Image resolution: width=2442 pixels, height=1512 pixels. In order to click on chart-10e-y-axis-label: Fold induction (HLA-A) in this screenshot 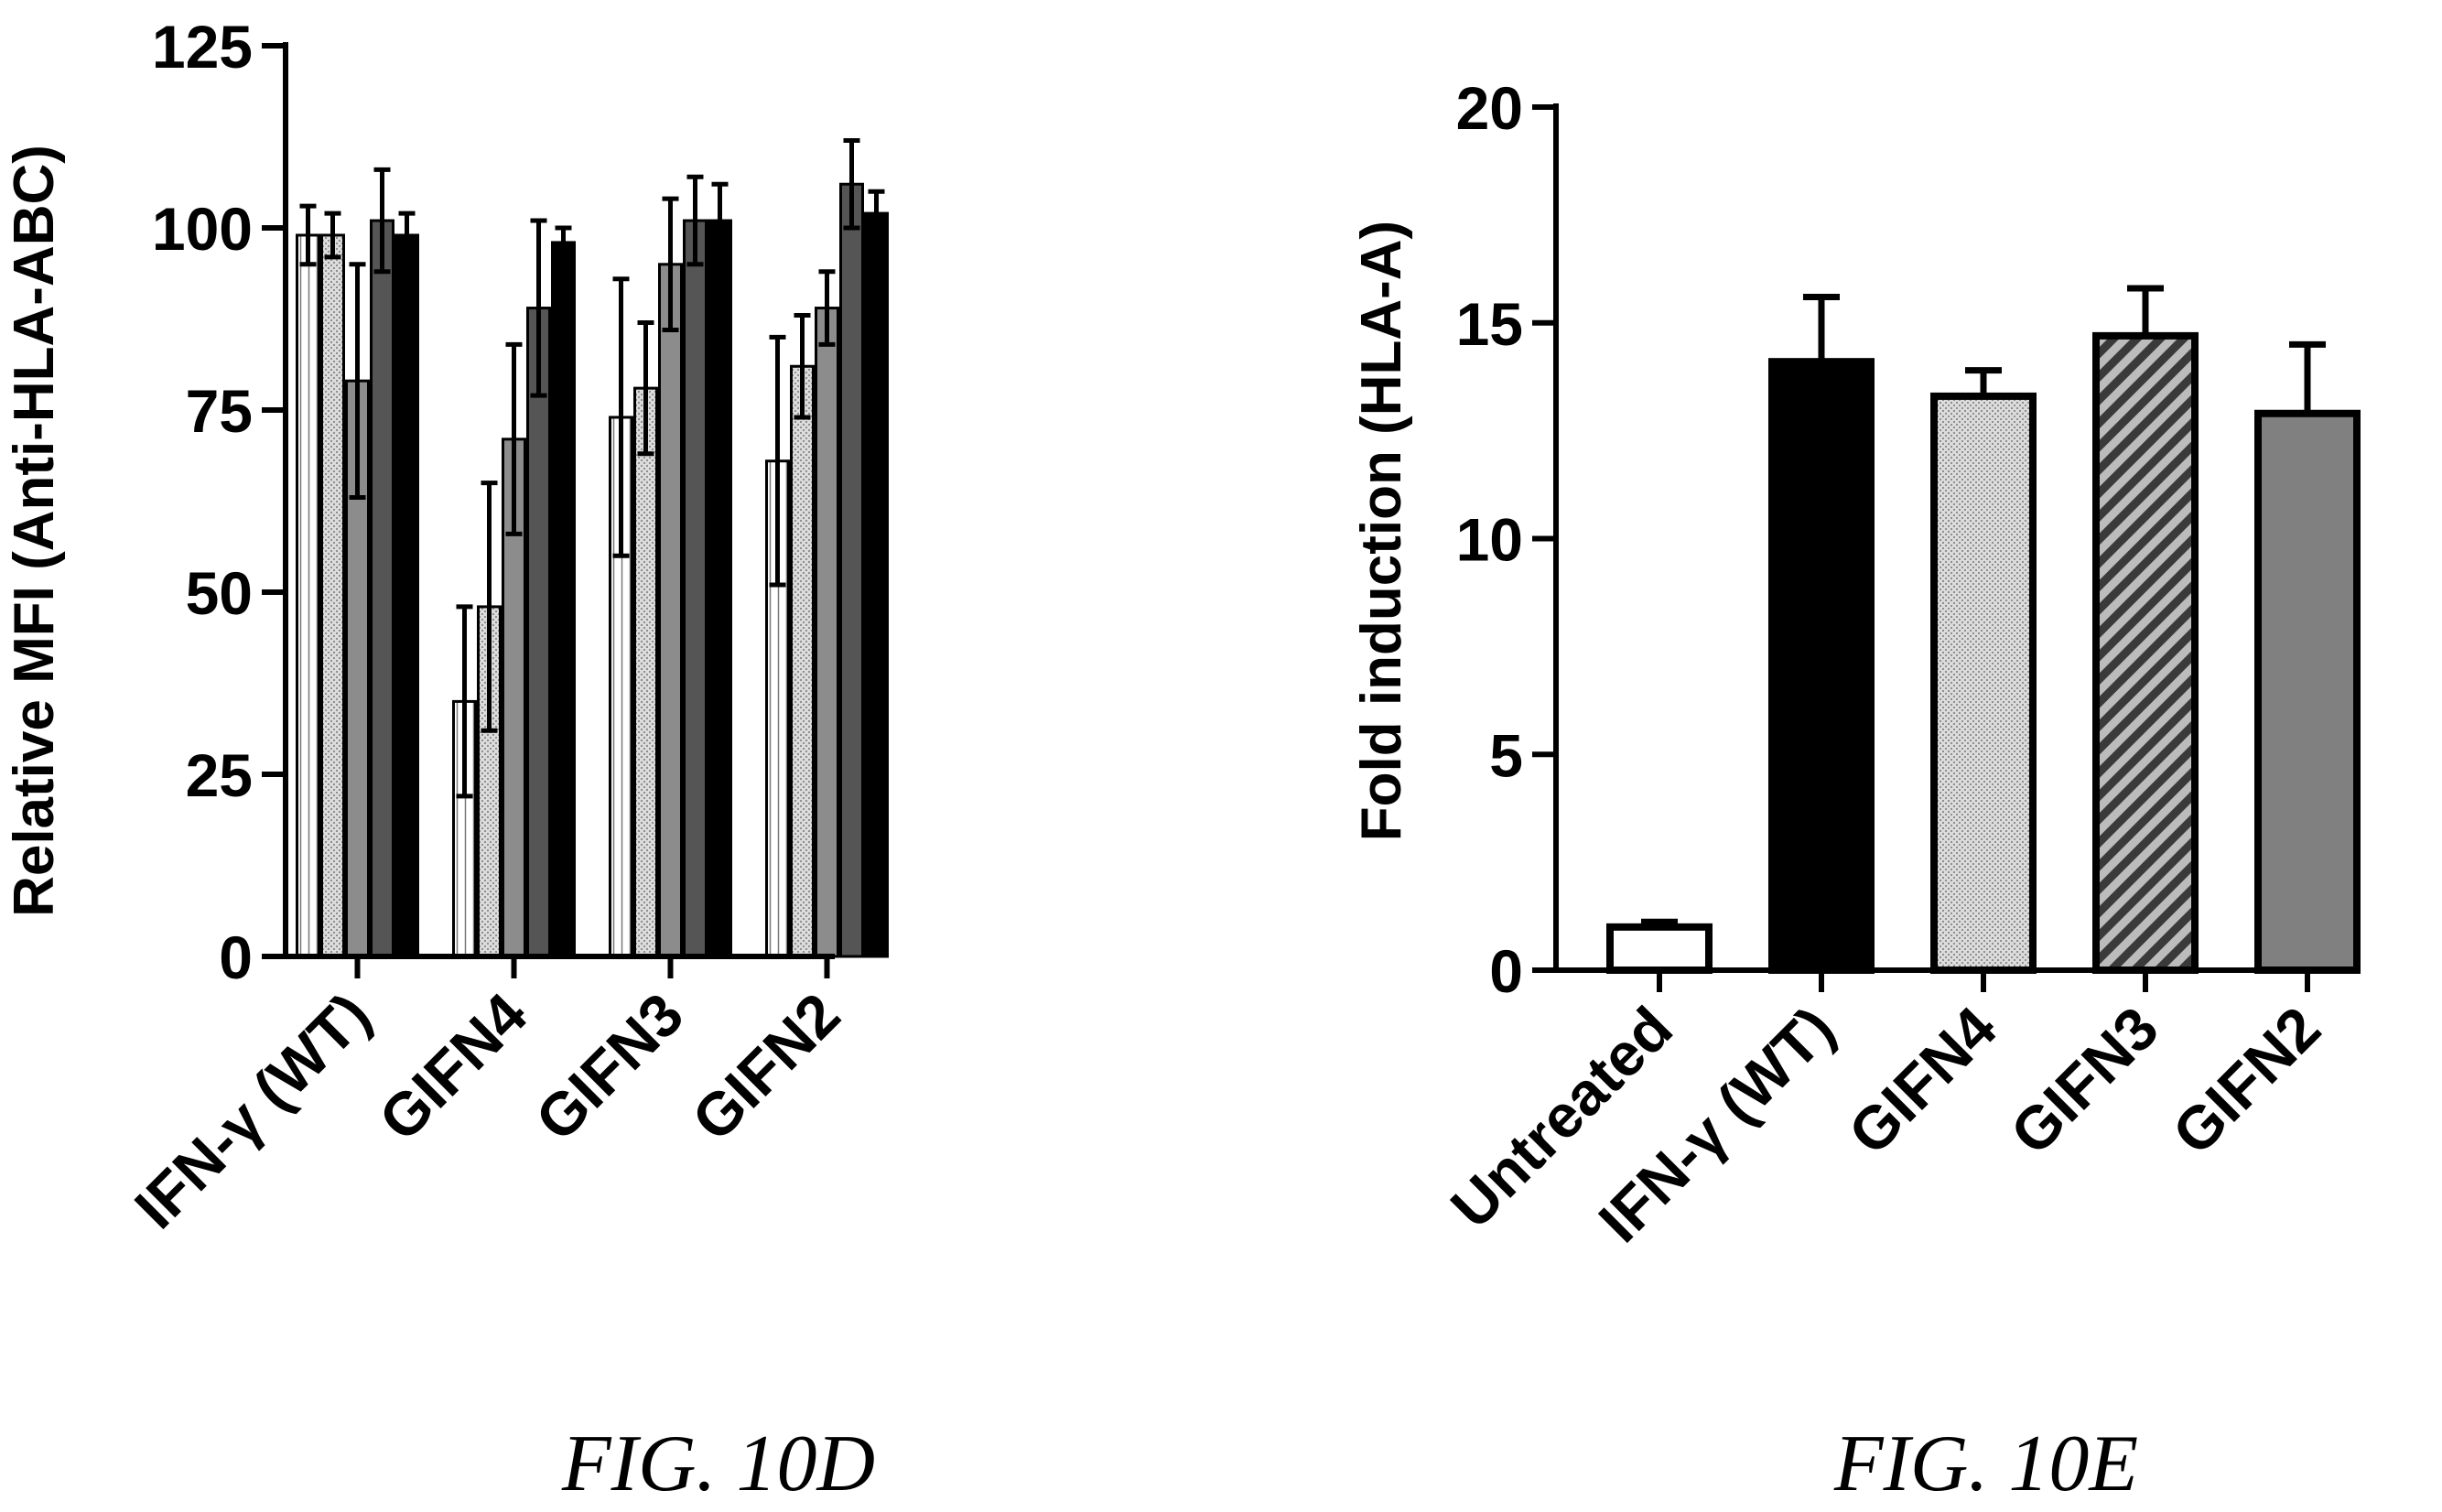, I will do `click(1382, 531)`.